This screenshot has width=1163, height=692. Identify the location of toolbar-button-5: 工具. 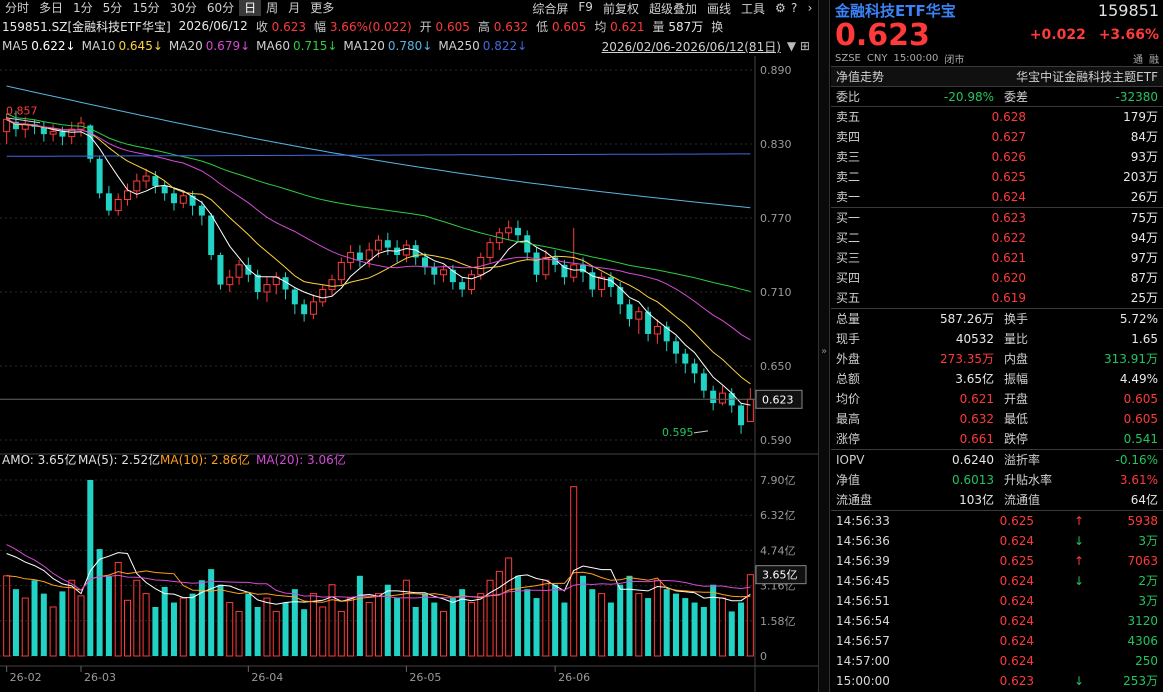
(752, 8).